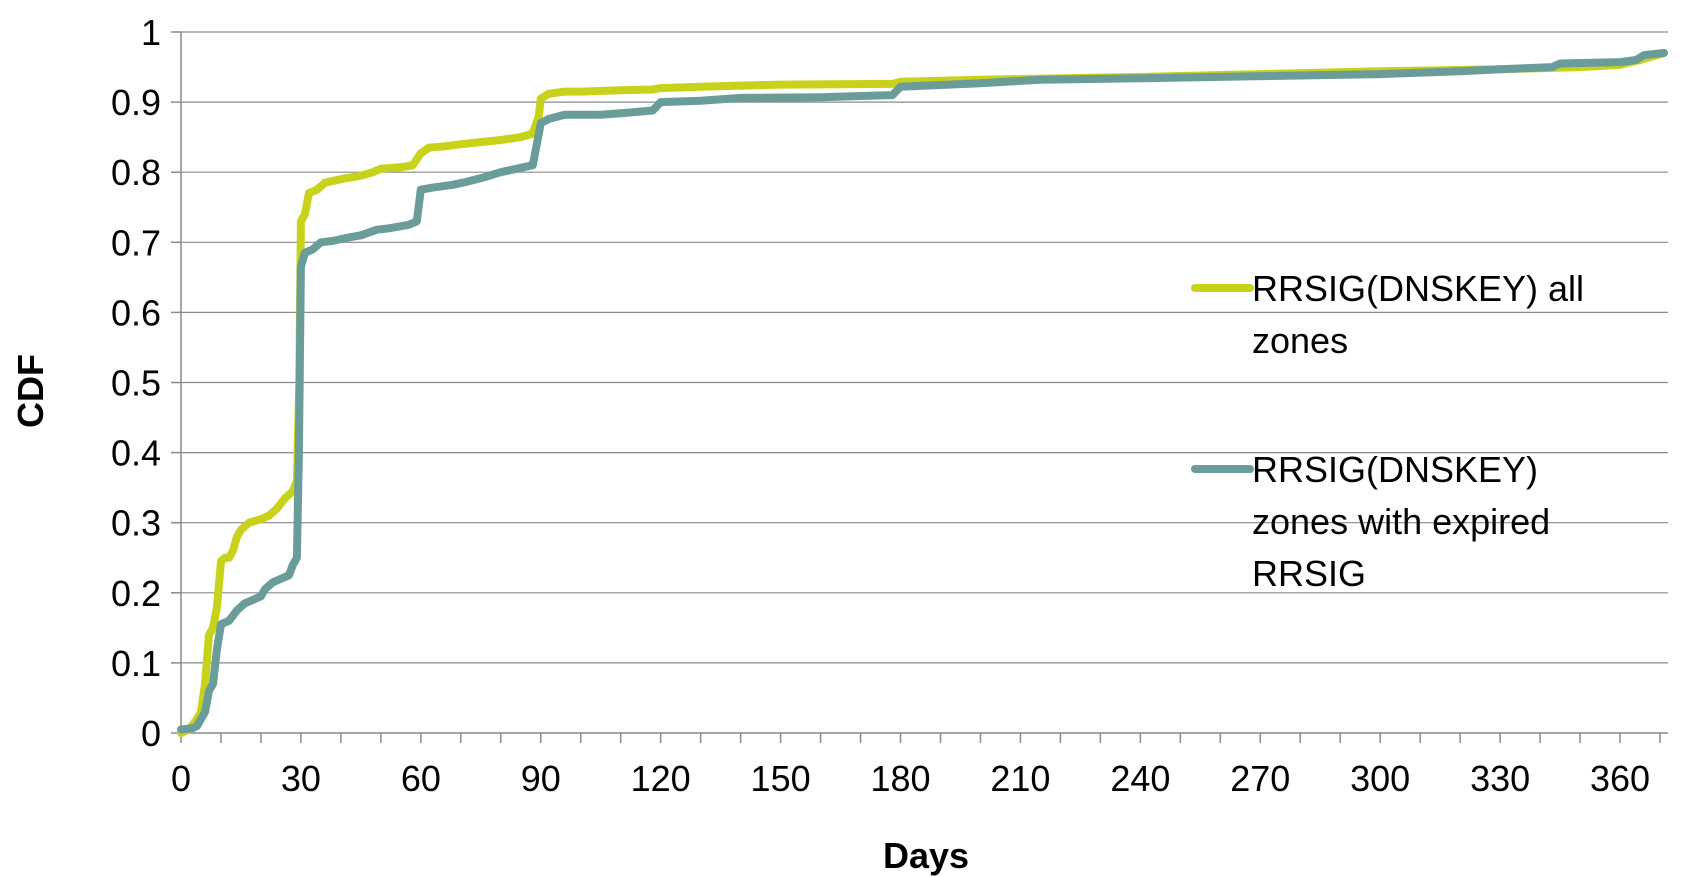 The height and width of the screenshot is (877, 1696). I want to click on legend-label-line: zones, so click(1300, 340).